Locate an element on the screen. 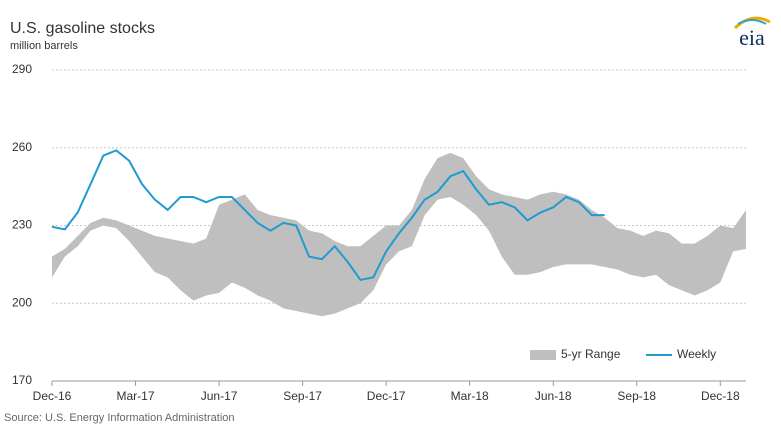  chart-title: U.S. gasoline stocks is located at coordinates (82, 28).